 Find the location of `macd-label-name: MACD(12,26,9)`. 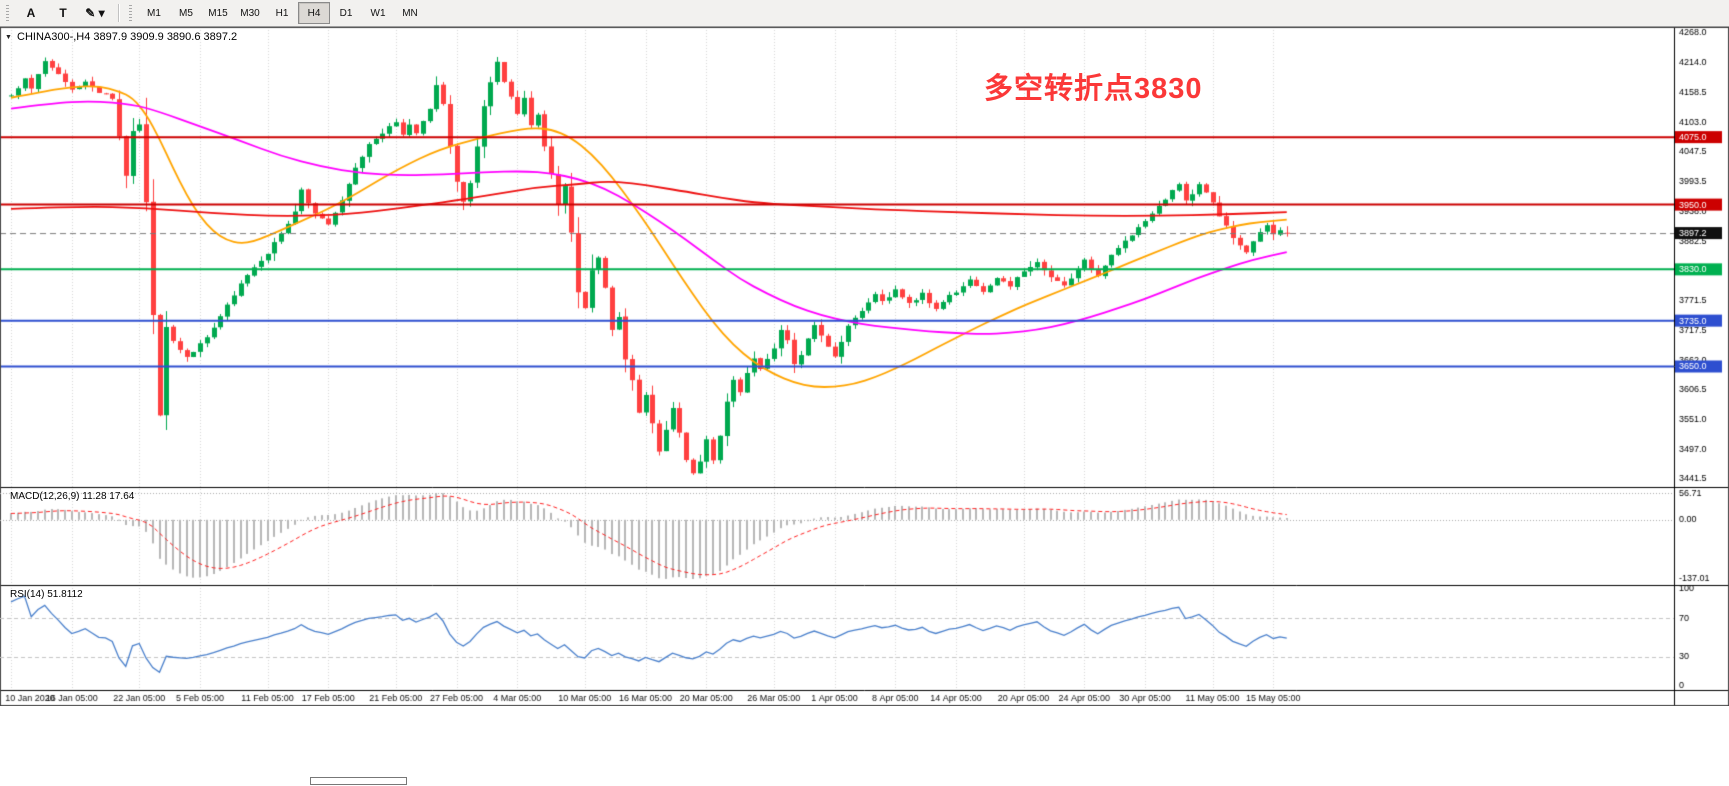

macd-label-name: MACD(12,26,9) is located at coordinates (45, 496).